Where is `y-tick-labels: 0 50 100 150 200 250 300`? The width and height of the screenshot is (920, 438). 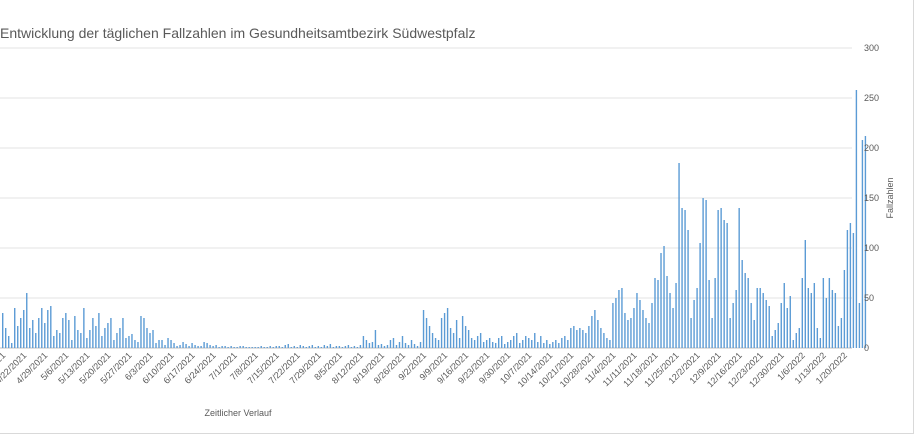 y-tick-labels: 0 50 100 150 200 250 300 is located at coordinates (871, 198).